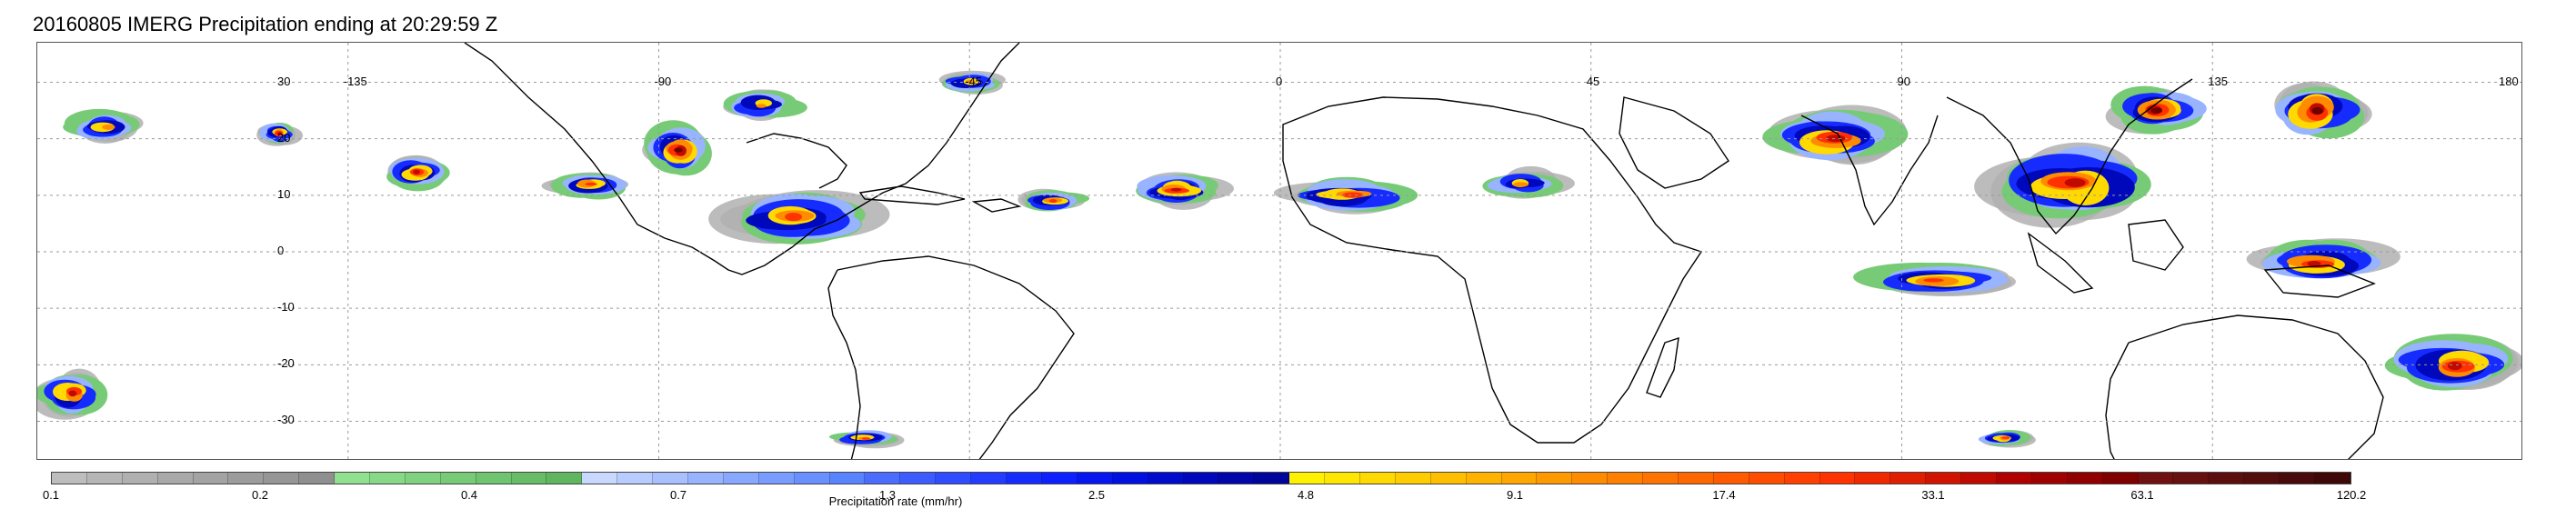 This screenshot has height=519, width=2576. What do you see at coordinates (796, 161) in the screenshot?
I see `gulf-coast` at bounding box center [796, 161].